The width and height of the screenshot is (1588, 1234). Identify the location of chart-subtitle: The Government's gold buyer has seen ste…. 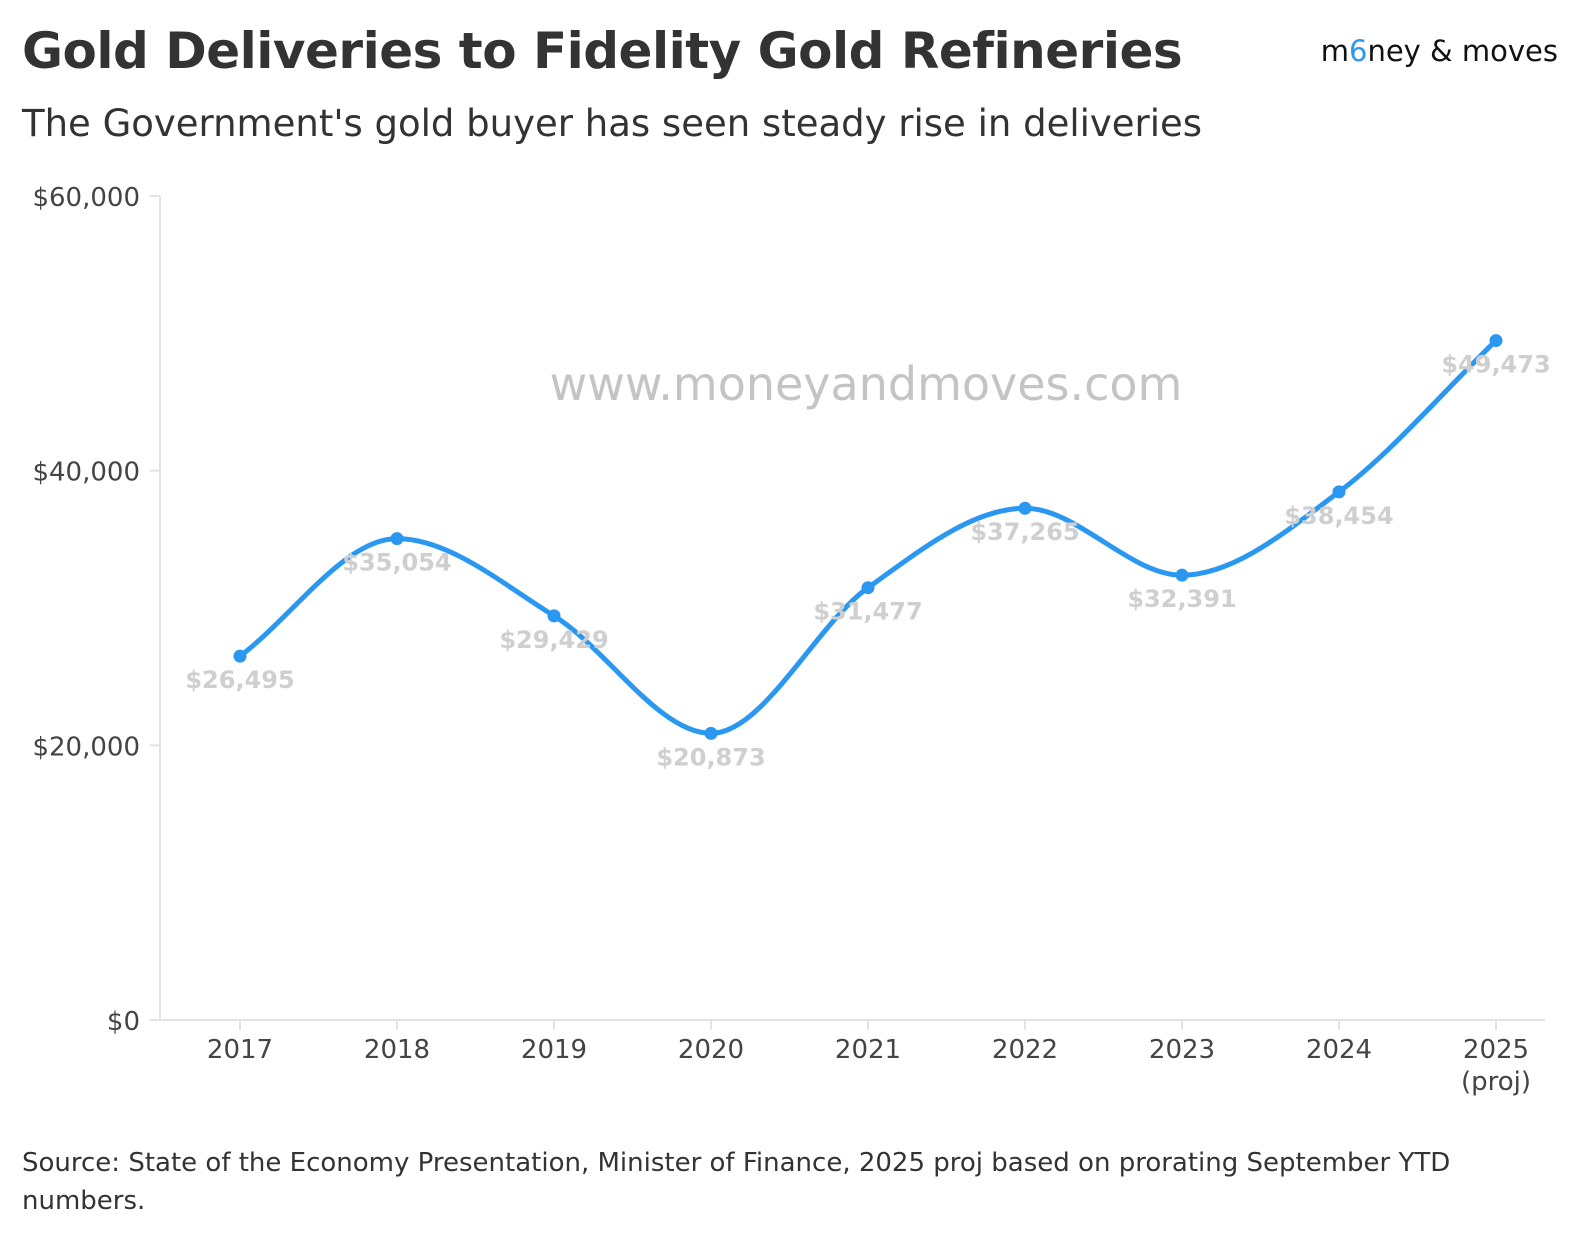
(612, 123).